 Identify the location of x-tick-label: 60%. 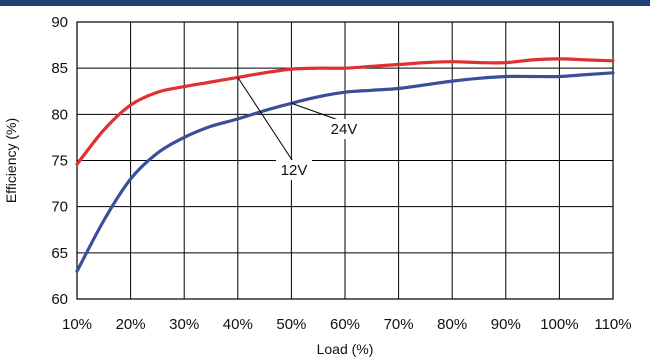
(345, 324).